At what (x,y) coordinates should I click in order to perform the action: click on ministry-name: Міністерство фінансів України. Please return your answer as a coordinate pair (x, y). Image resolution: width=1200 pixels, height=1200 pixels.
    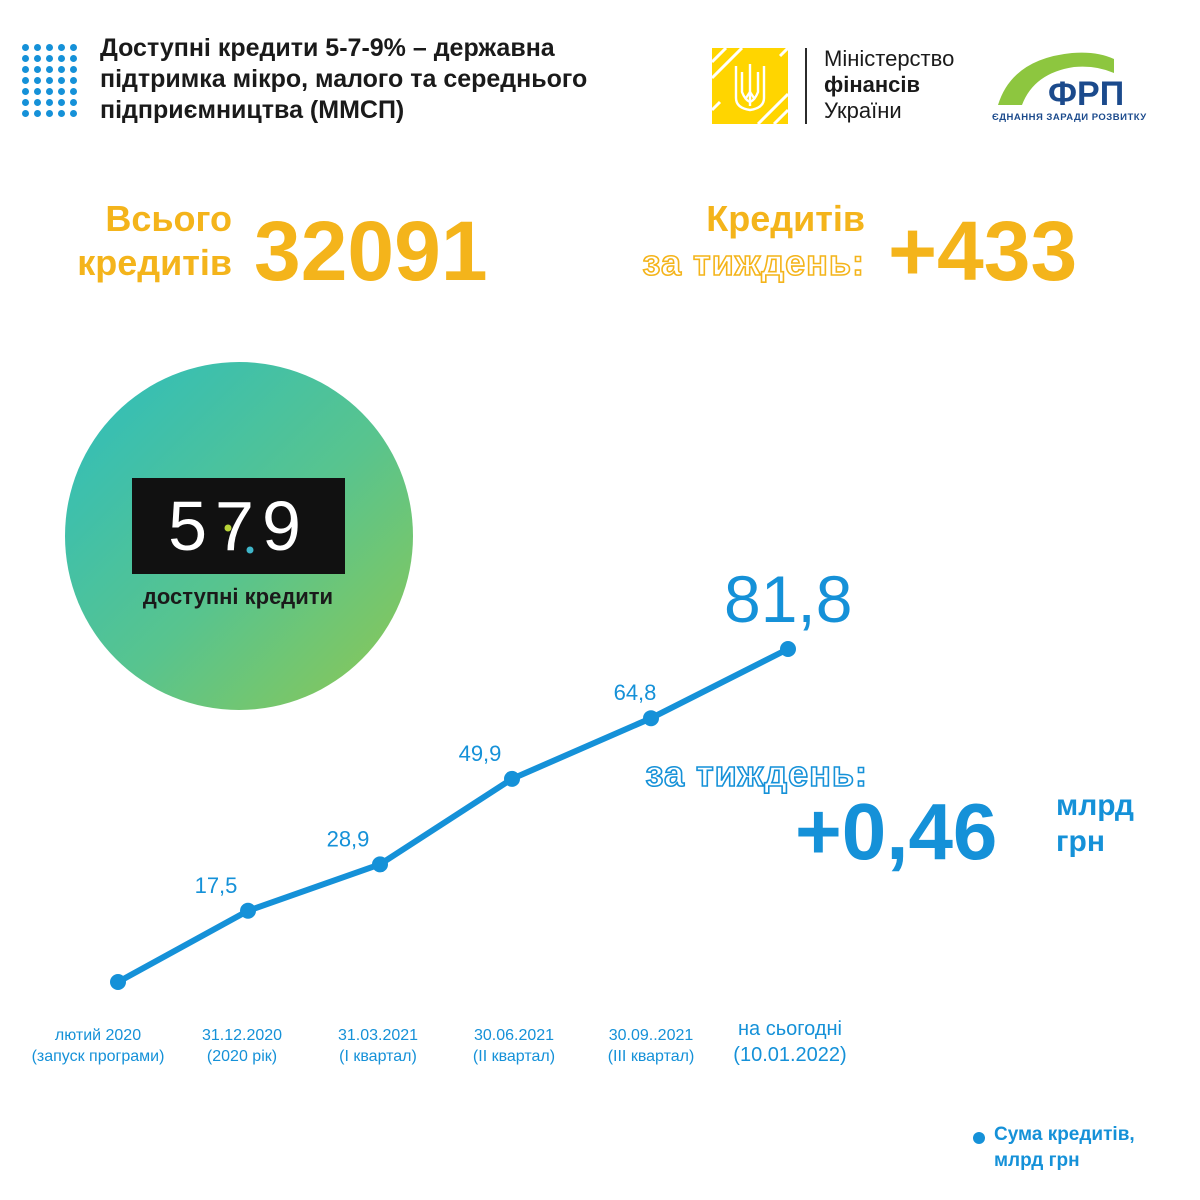
    Looking at the image, I should click on (889, 85).